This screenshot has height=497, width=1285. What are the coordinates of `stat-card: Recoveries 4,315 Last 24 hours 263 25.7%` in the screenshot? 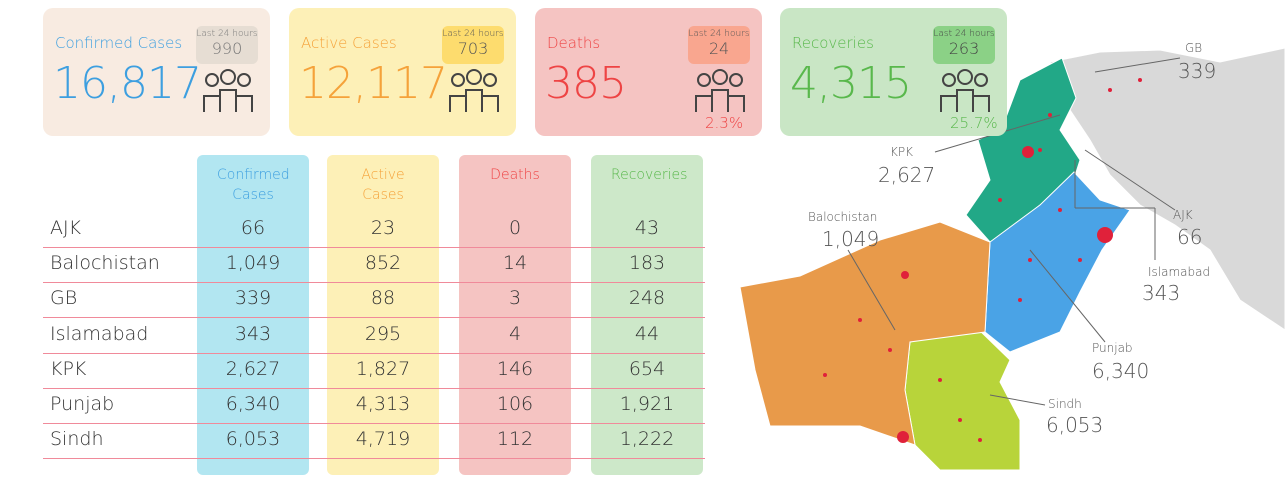 It's located at (893, 72).